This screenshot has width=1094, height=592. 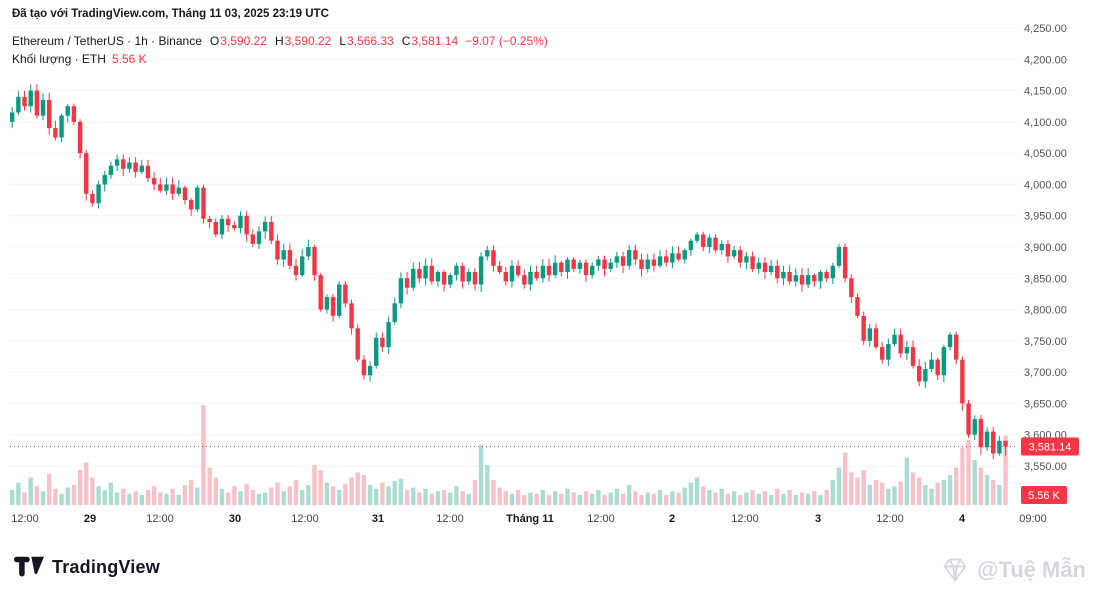 What do you see at coordinates (1045, 185) in the screenshot?
I see `svg-text: 4,000.00` at bounding box center [1045, 185].